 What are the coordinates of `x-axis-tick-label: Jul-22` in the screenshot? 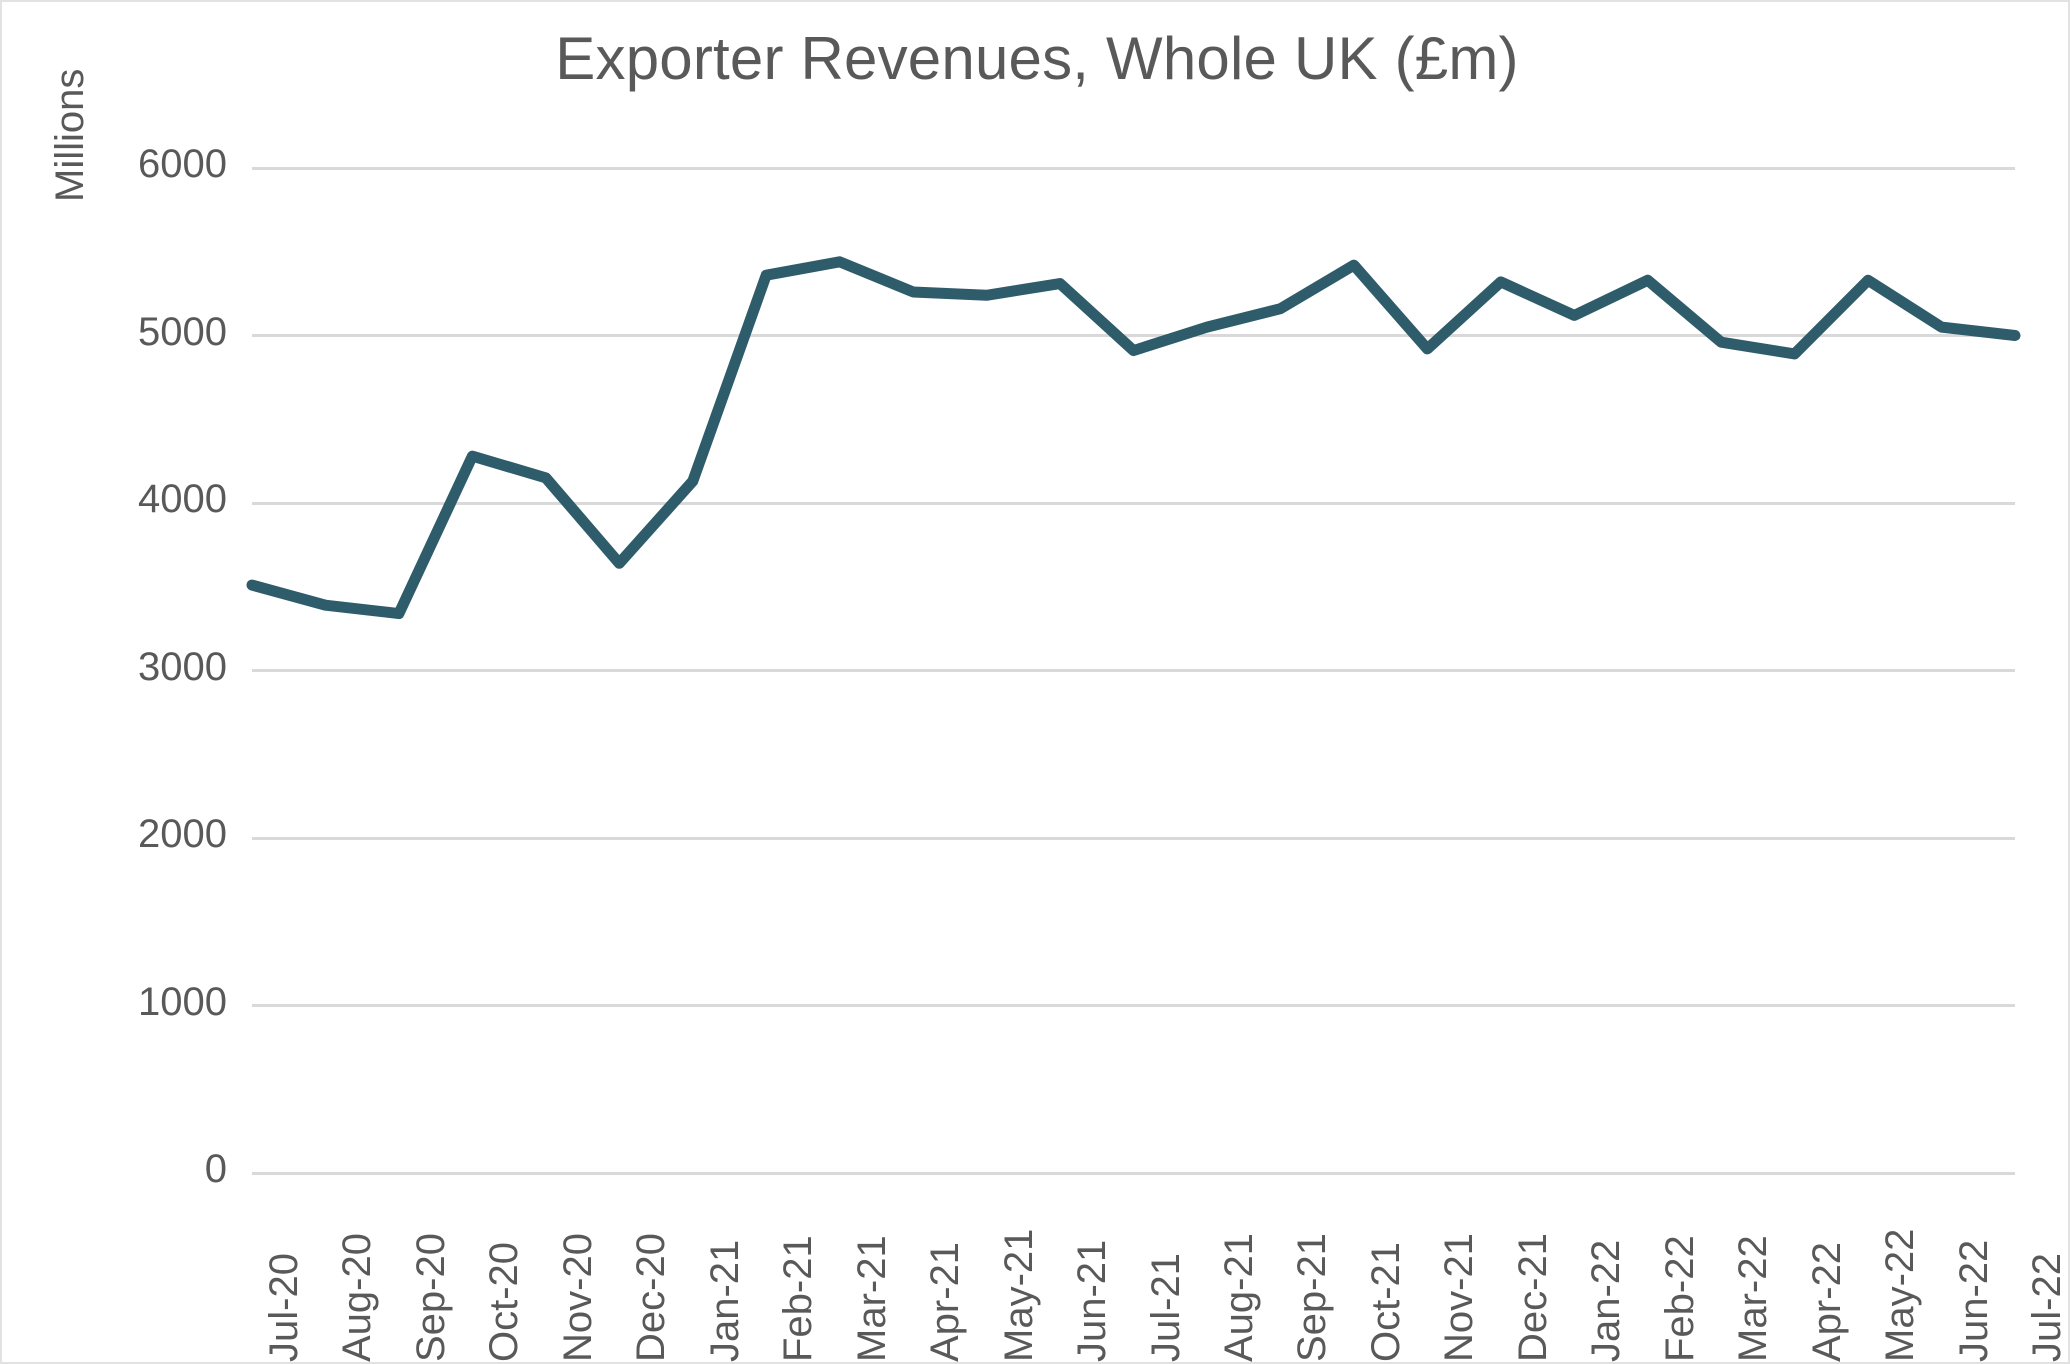 It's located at (2047, 1307).